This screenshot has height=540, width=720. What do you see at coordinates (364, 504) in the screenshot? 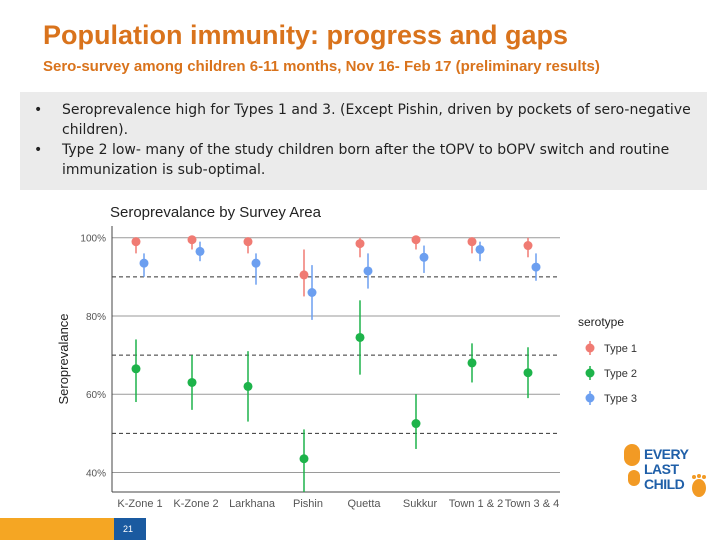
I see `x-tick-label: Quetta` at bounding box center [364, 504].